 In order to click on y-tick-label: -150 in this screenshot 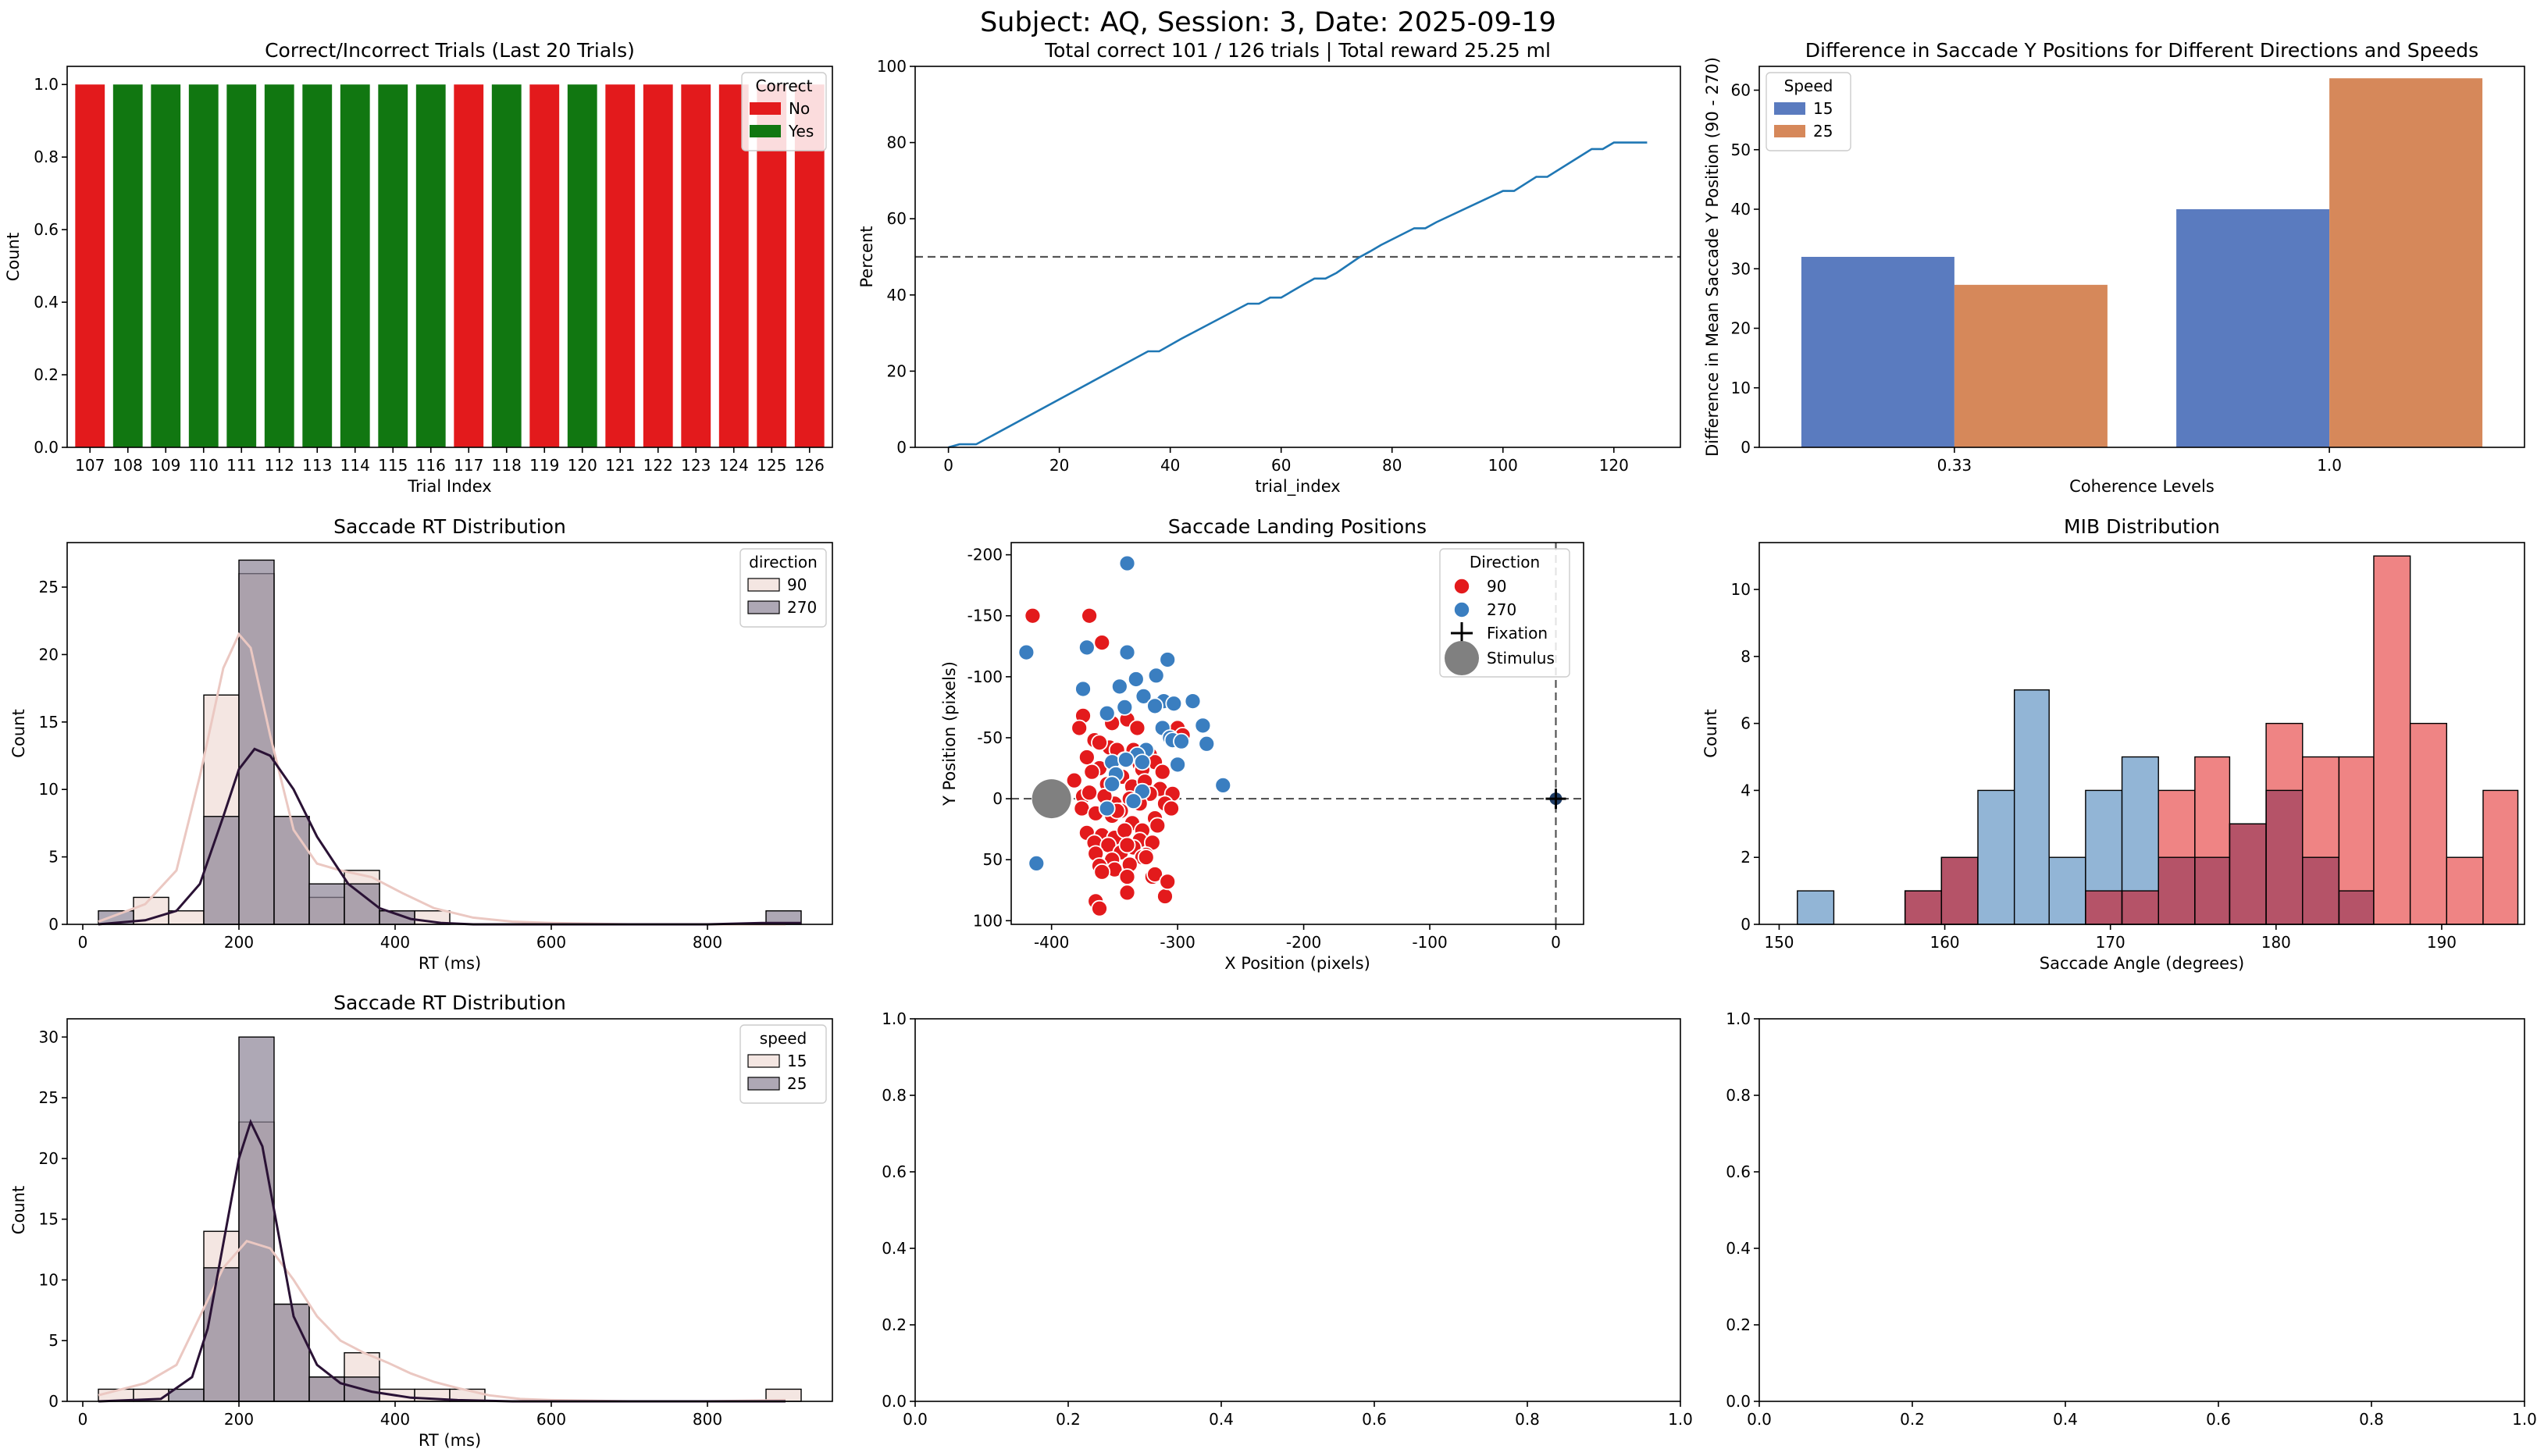, I will do `click(985, 616)`.